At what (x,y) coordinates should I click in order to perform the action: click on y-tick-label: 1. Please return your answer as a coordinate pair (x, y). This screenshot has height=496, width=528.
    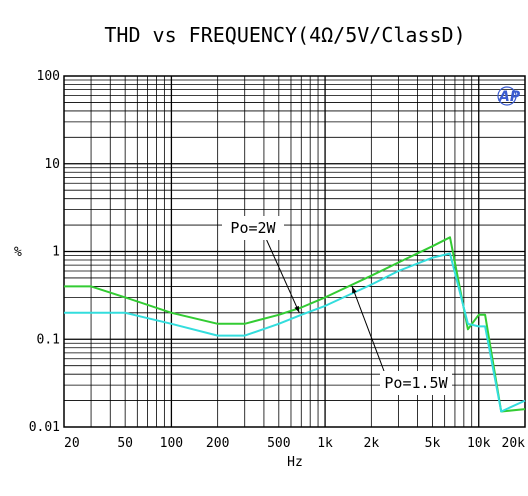
    Looking at the image, I should click on (56, 252).